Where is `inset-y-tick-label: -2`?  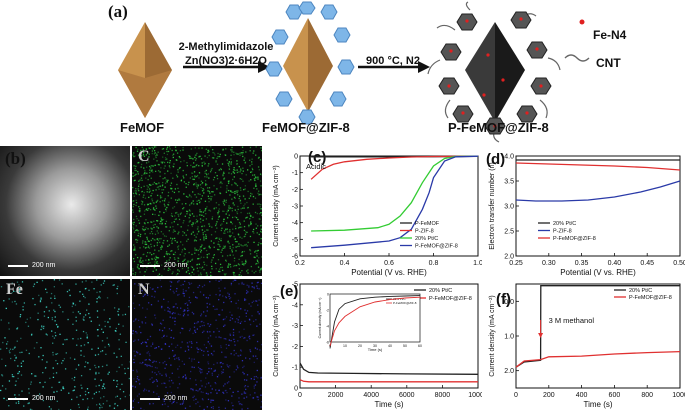 inset-y-tick-label: -2 is located at coordinates (327, 311).